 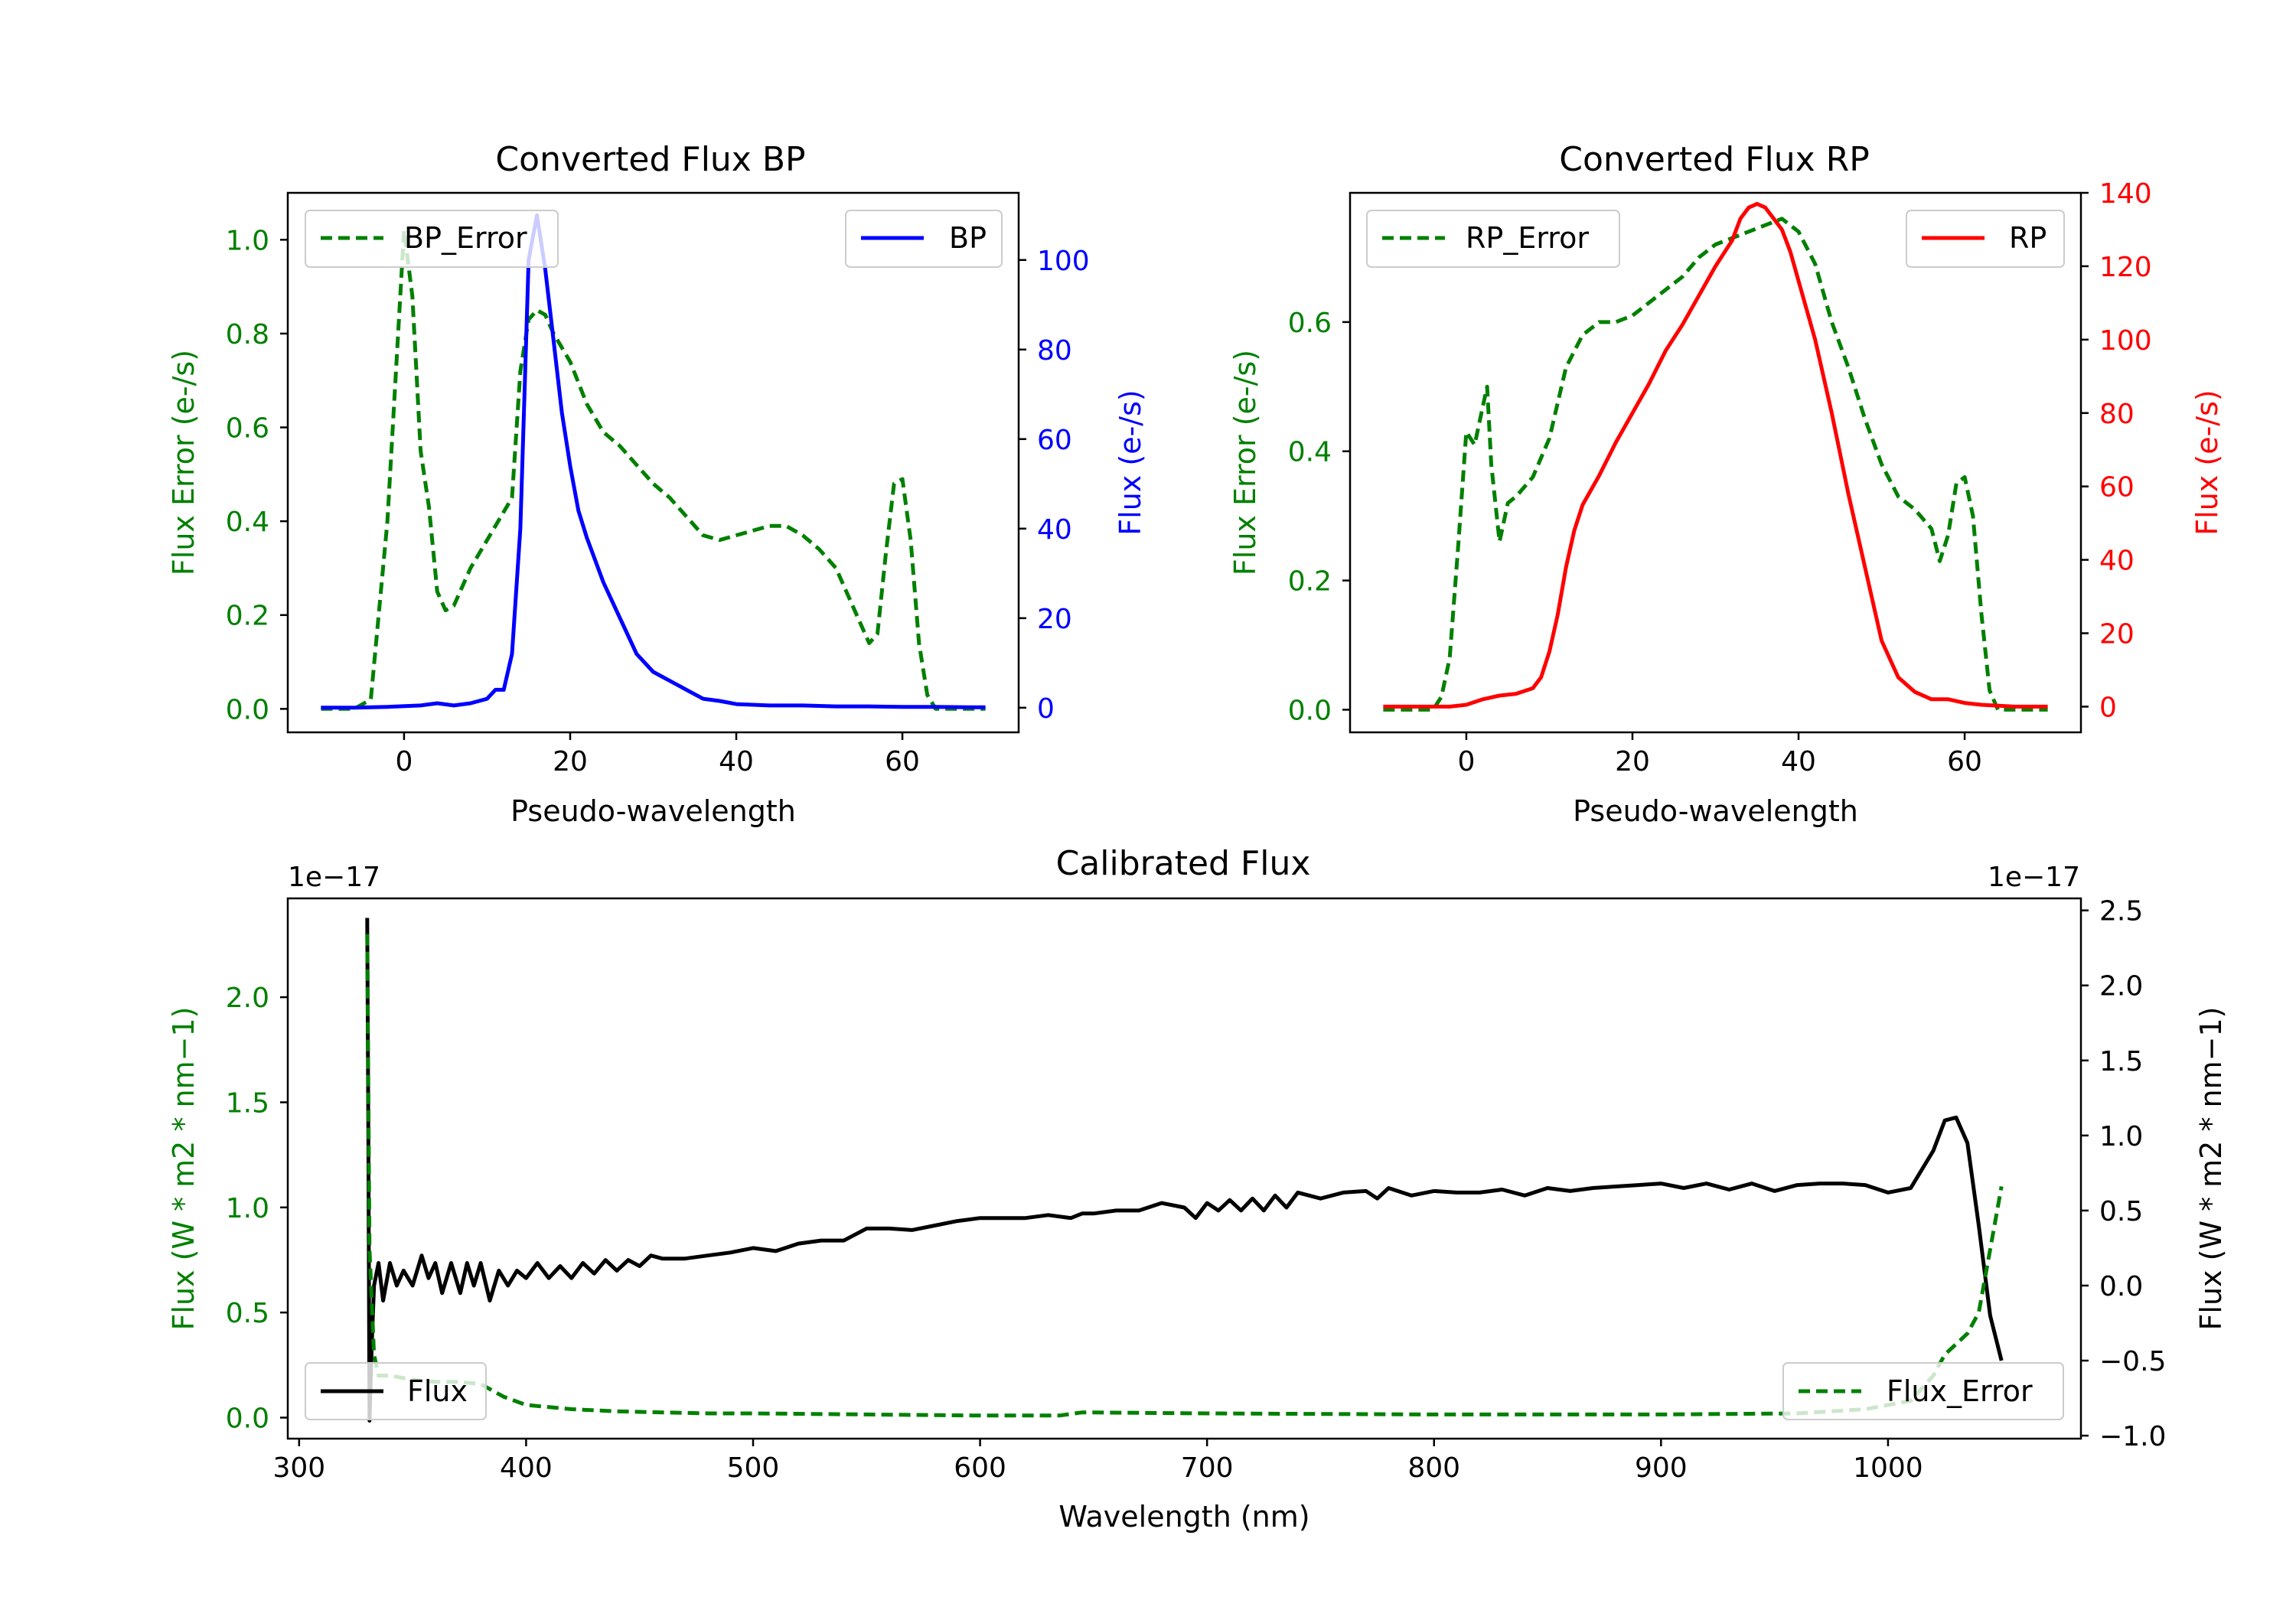 I want to click on bp-right-tick-label: 0, so click(x=1046, y=709).